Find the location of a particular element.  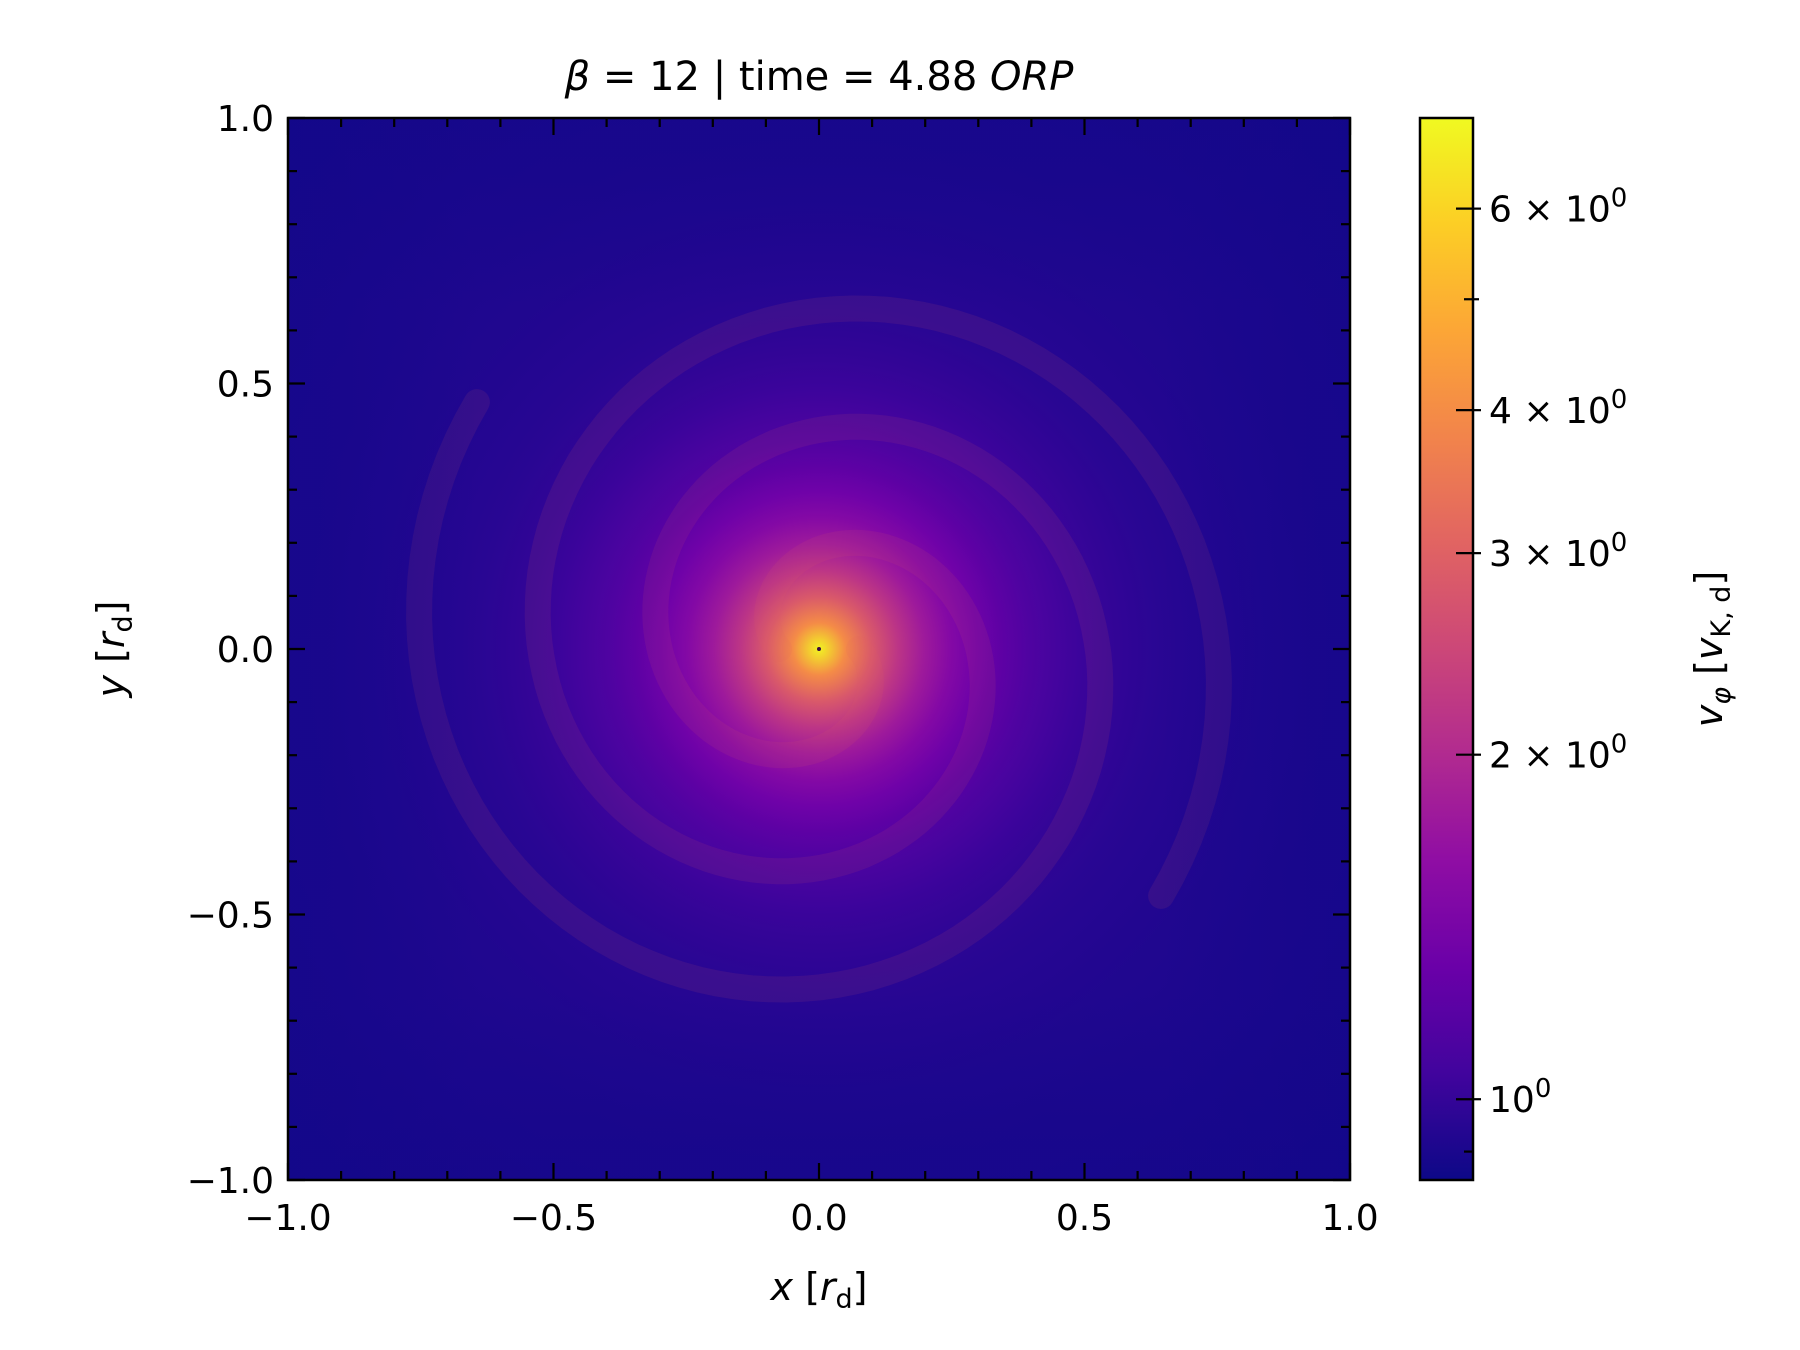

colorbar-label: vφ [vK, d] is located at coordinates (1712, 649).